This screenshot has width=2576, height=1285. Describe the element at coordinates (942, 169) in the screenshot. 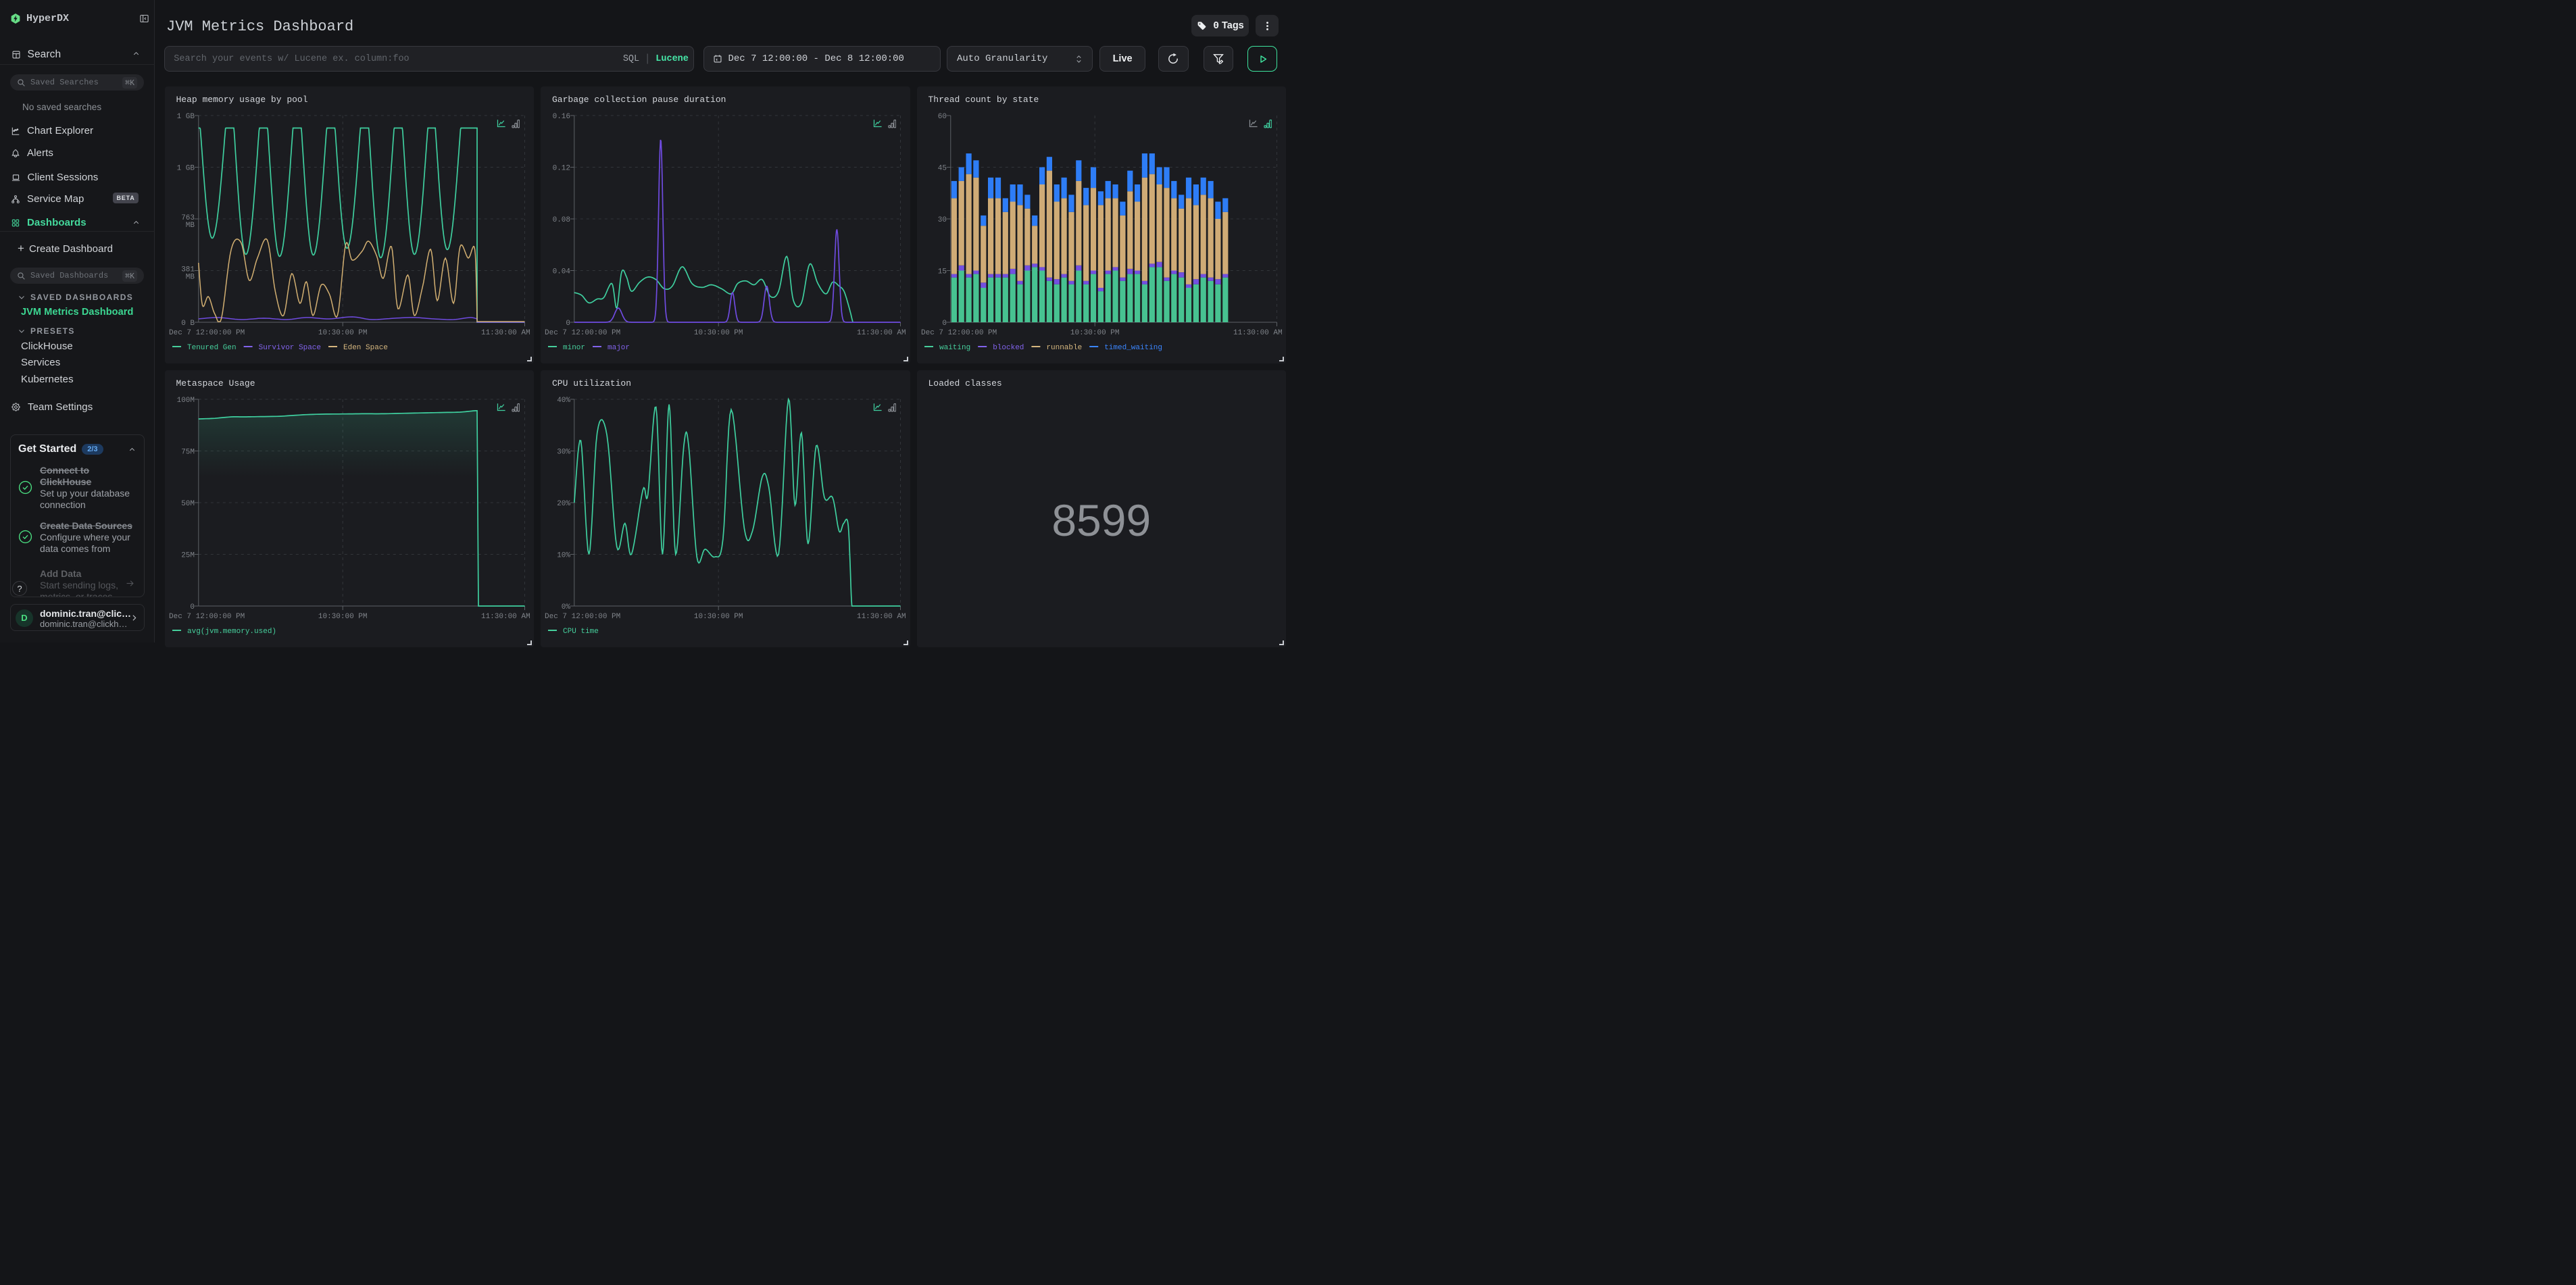

I see `svg-text: 45` at that location.